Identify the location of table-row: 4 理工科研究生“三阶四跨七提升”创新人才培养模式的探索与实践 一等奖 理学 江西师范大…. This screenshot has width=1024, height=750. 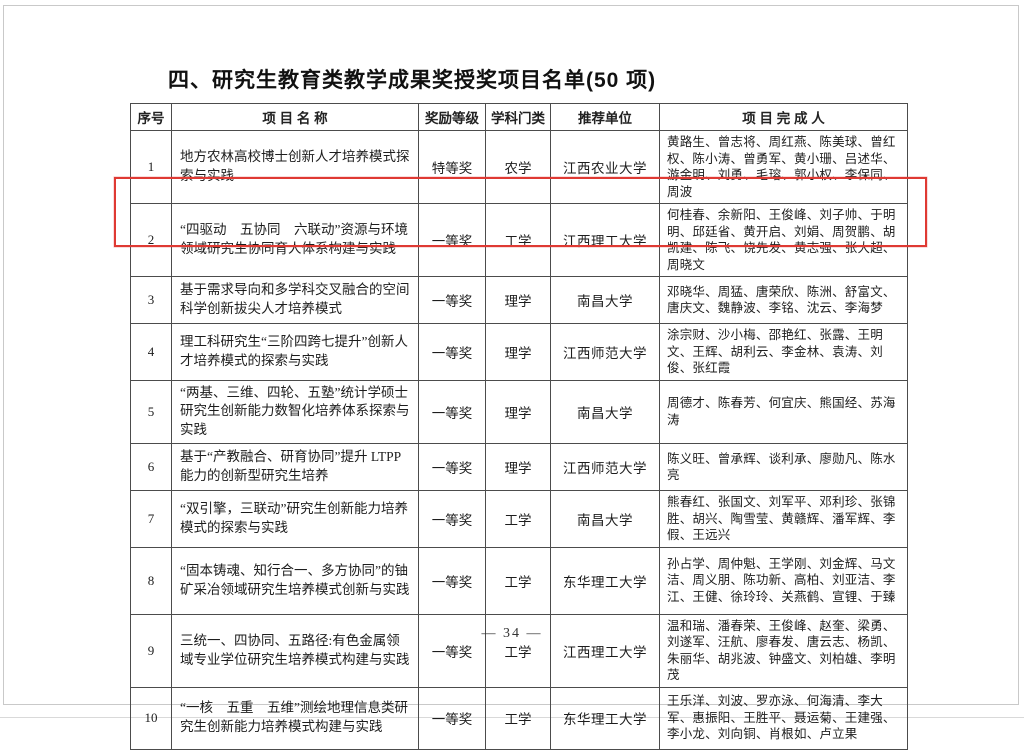
(519, 352).